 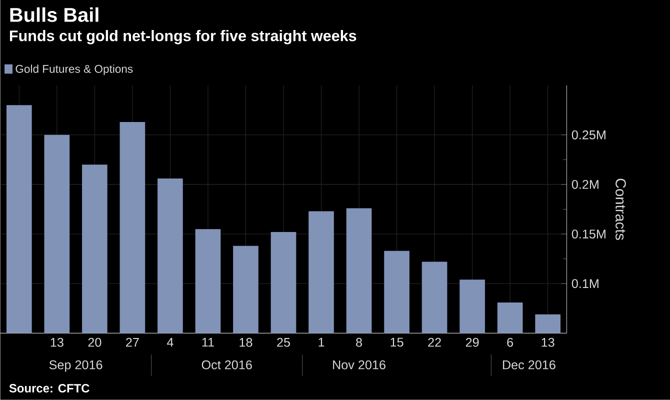 What do you see at coordinates (589, 234) in the screenshot?
I see `y-tick-label: 0.15M` at bounding box center [589, 234].